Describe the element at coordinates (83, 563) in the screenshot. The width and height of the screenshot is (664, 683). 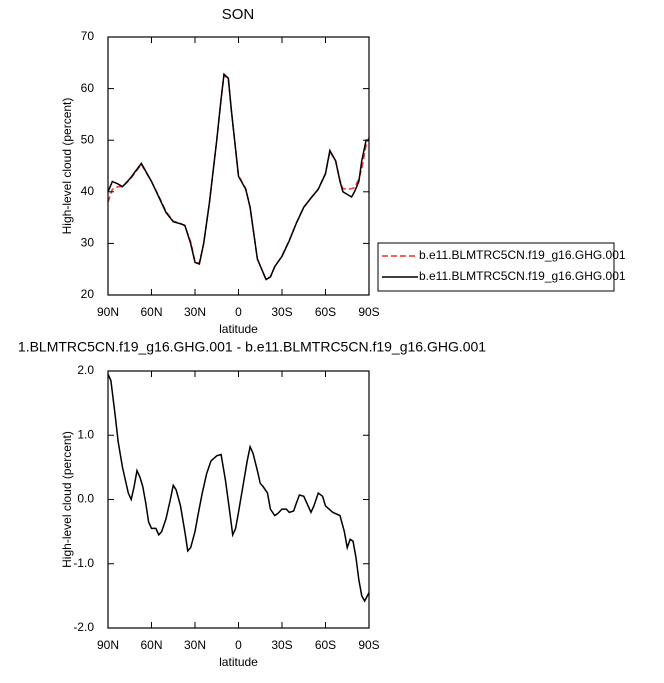
I see `y-tick-label: -1.0` at that location.